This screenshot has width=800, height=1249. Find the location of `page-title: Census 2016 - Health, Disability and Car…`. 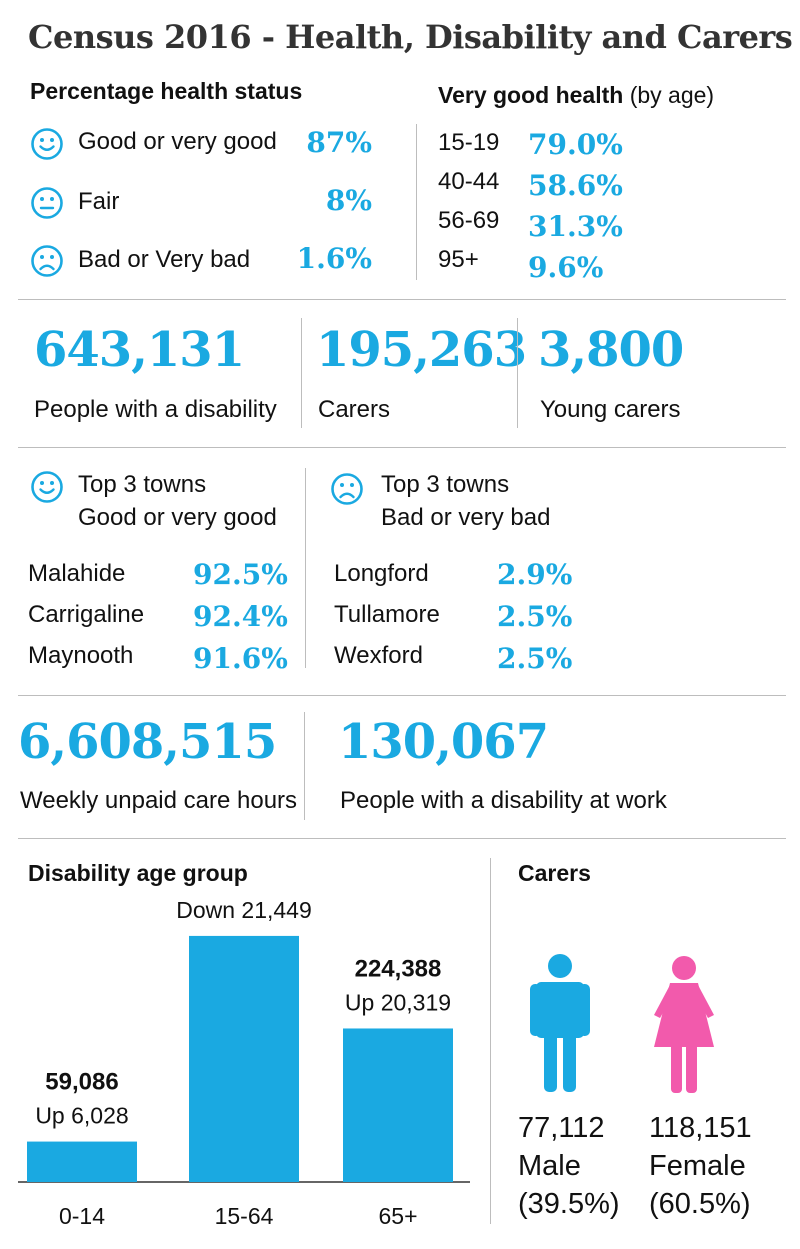

page-title: Census 2016 - Health, Disability and Car… is located at coordinates (410, 37).